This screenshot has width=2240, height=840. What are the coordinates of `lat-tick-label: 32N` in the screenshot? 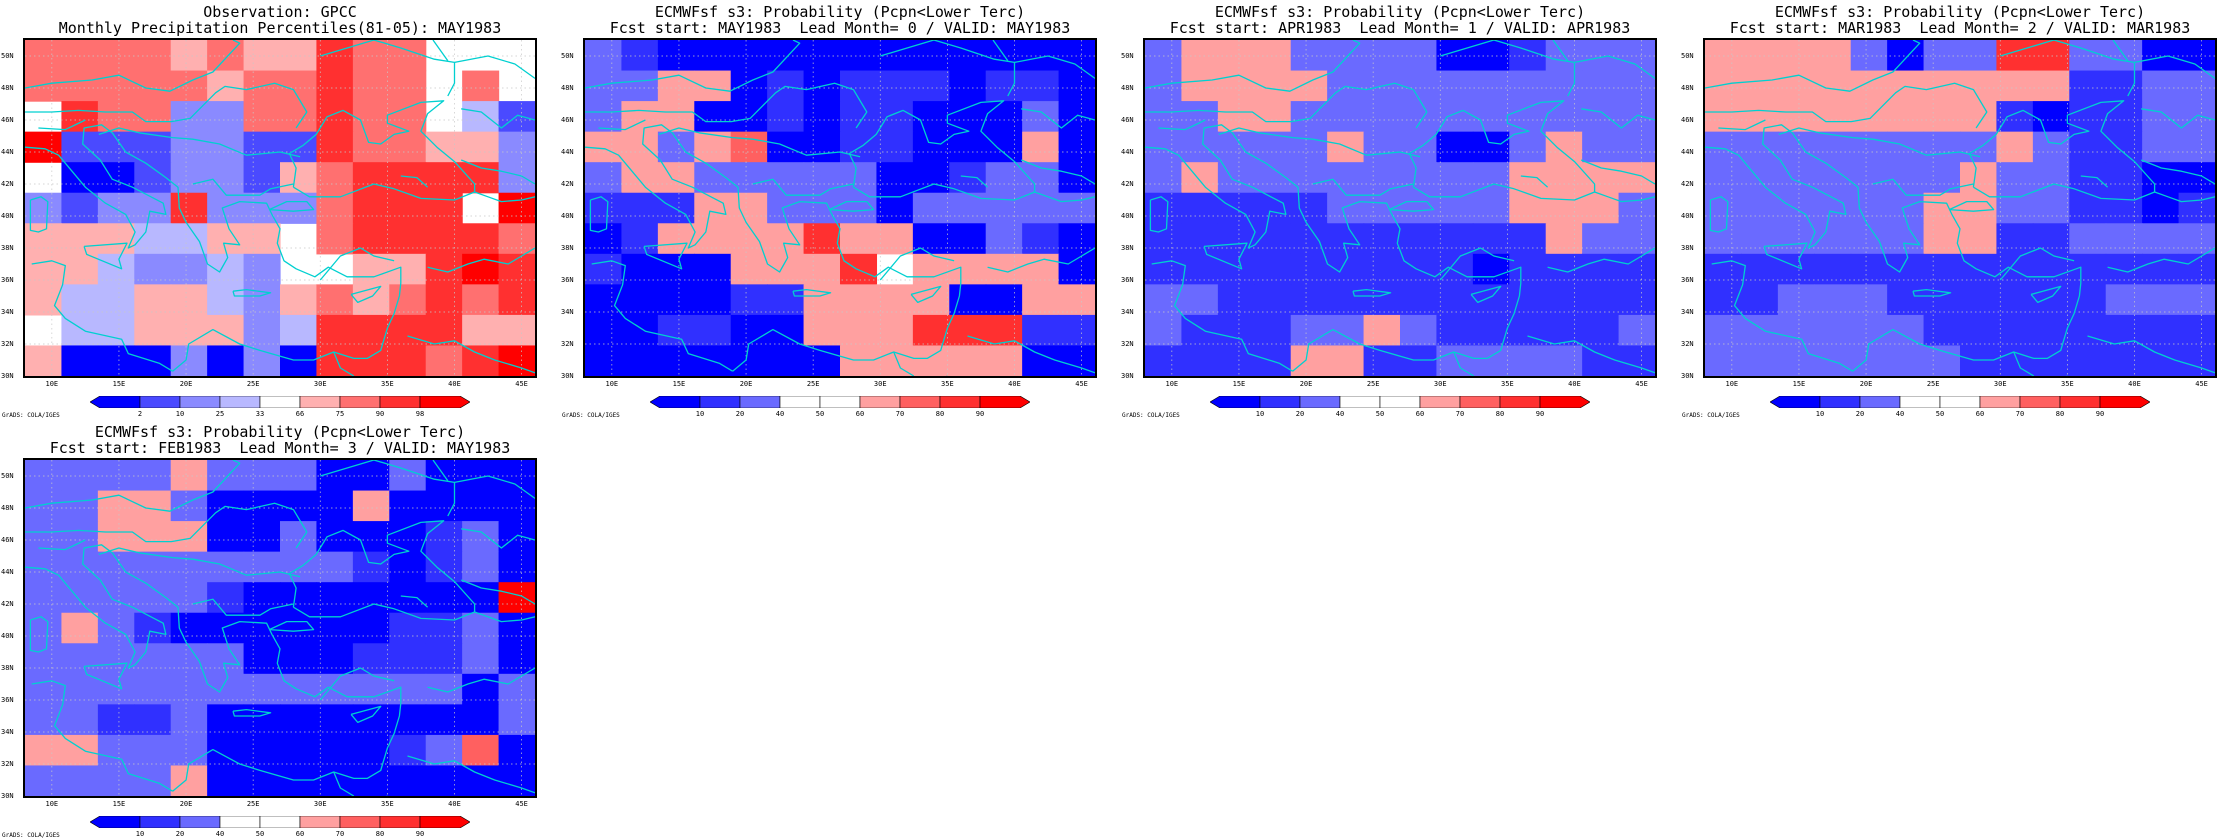 It's located at (1687, 344).